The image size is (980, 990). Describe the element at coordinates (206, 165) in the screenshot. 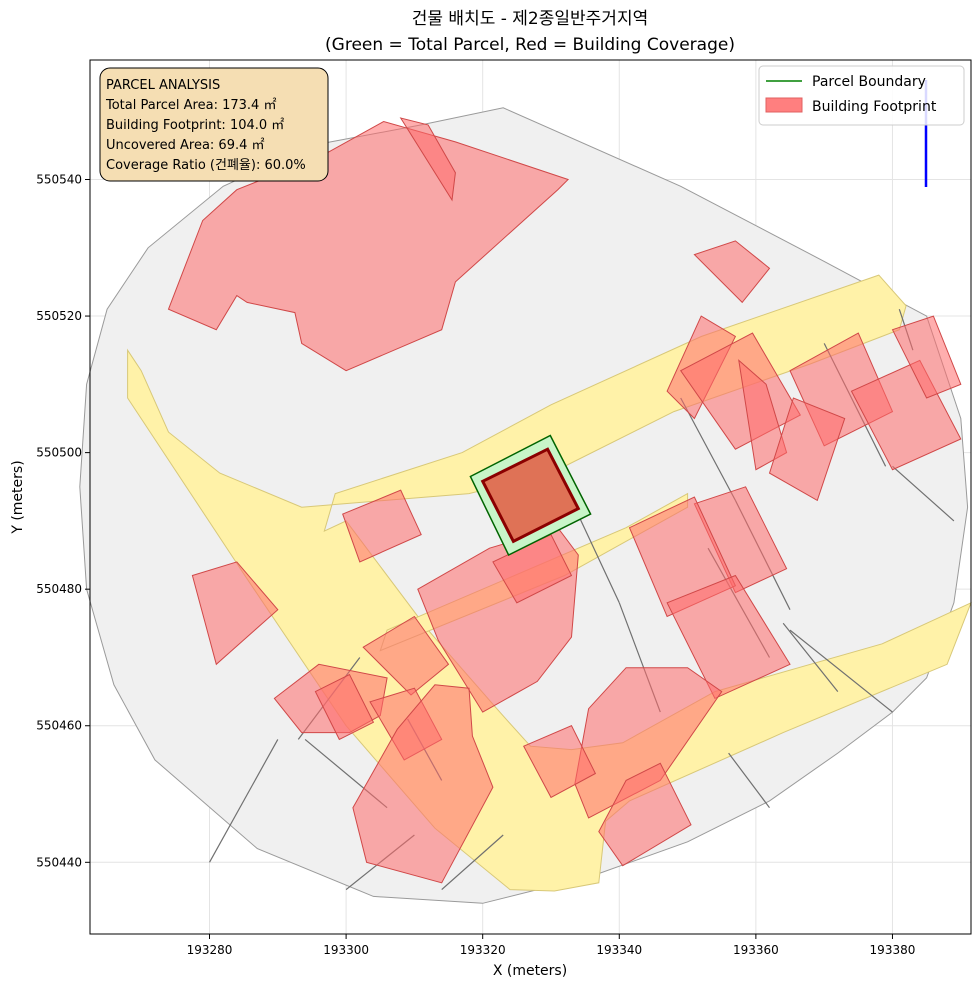

I see `info-line-4: Coverage Ratio (건폐율): 60.0%` at that location.